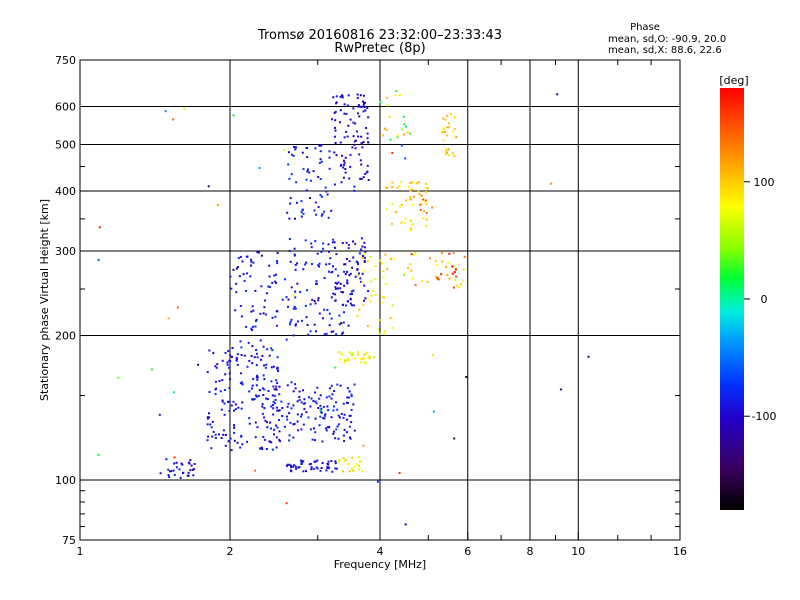 The image size is (800, 600). Describe the element at coordinates (732, 299) in the screenshot. I see `colorbar-gradient` at that location.